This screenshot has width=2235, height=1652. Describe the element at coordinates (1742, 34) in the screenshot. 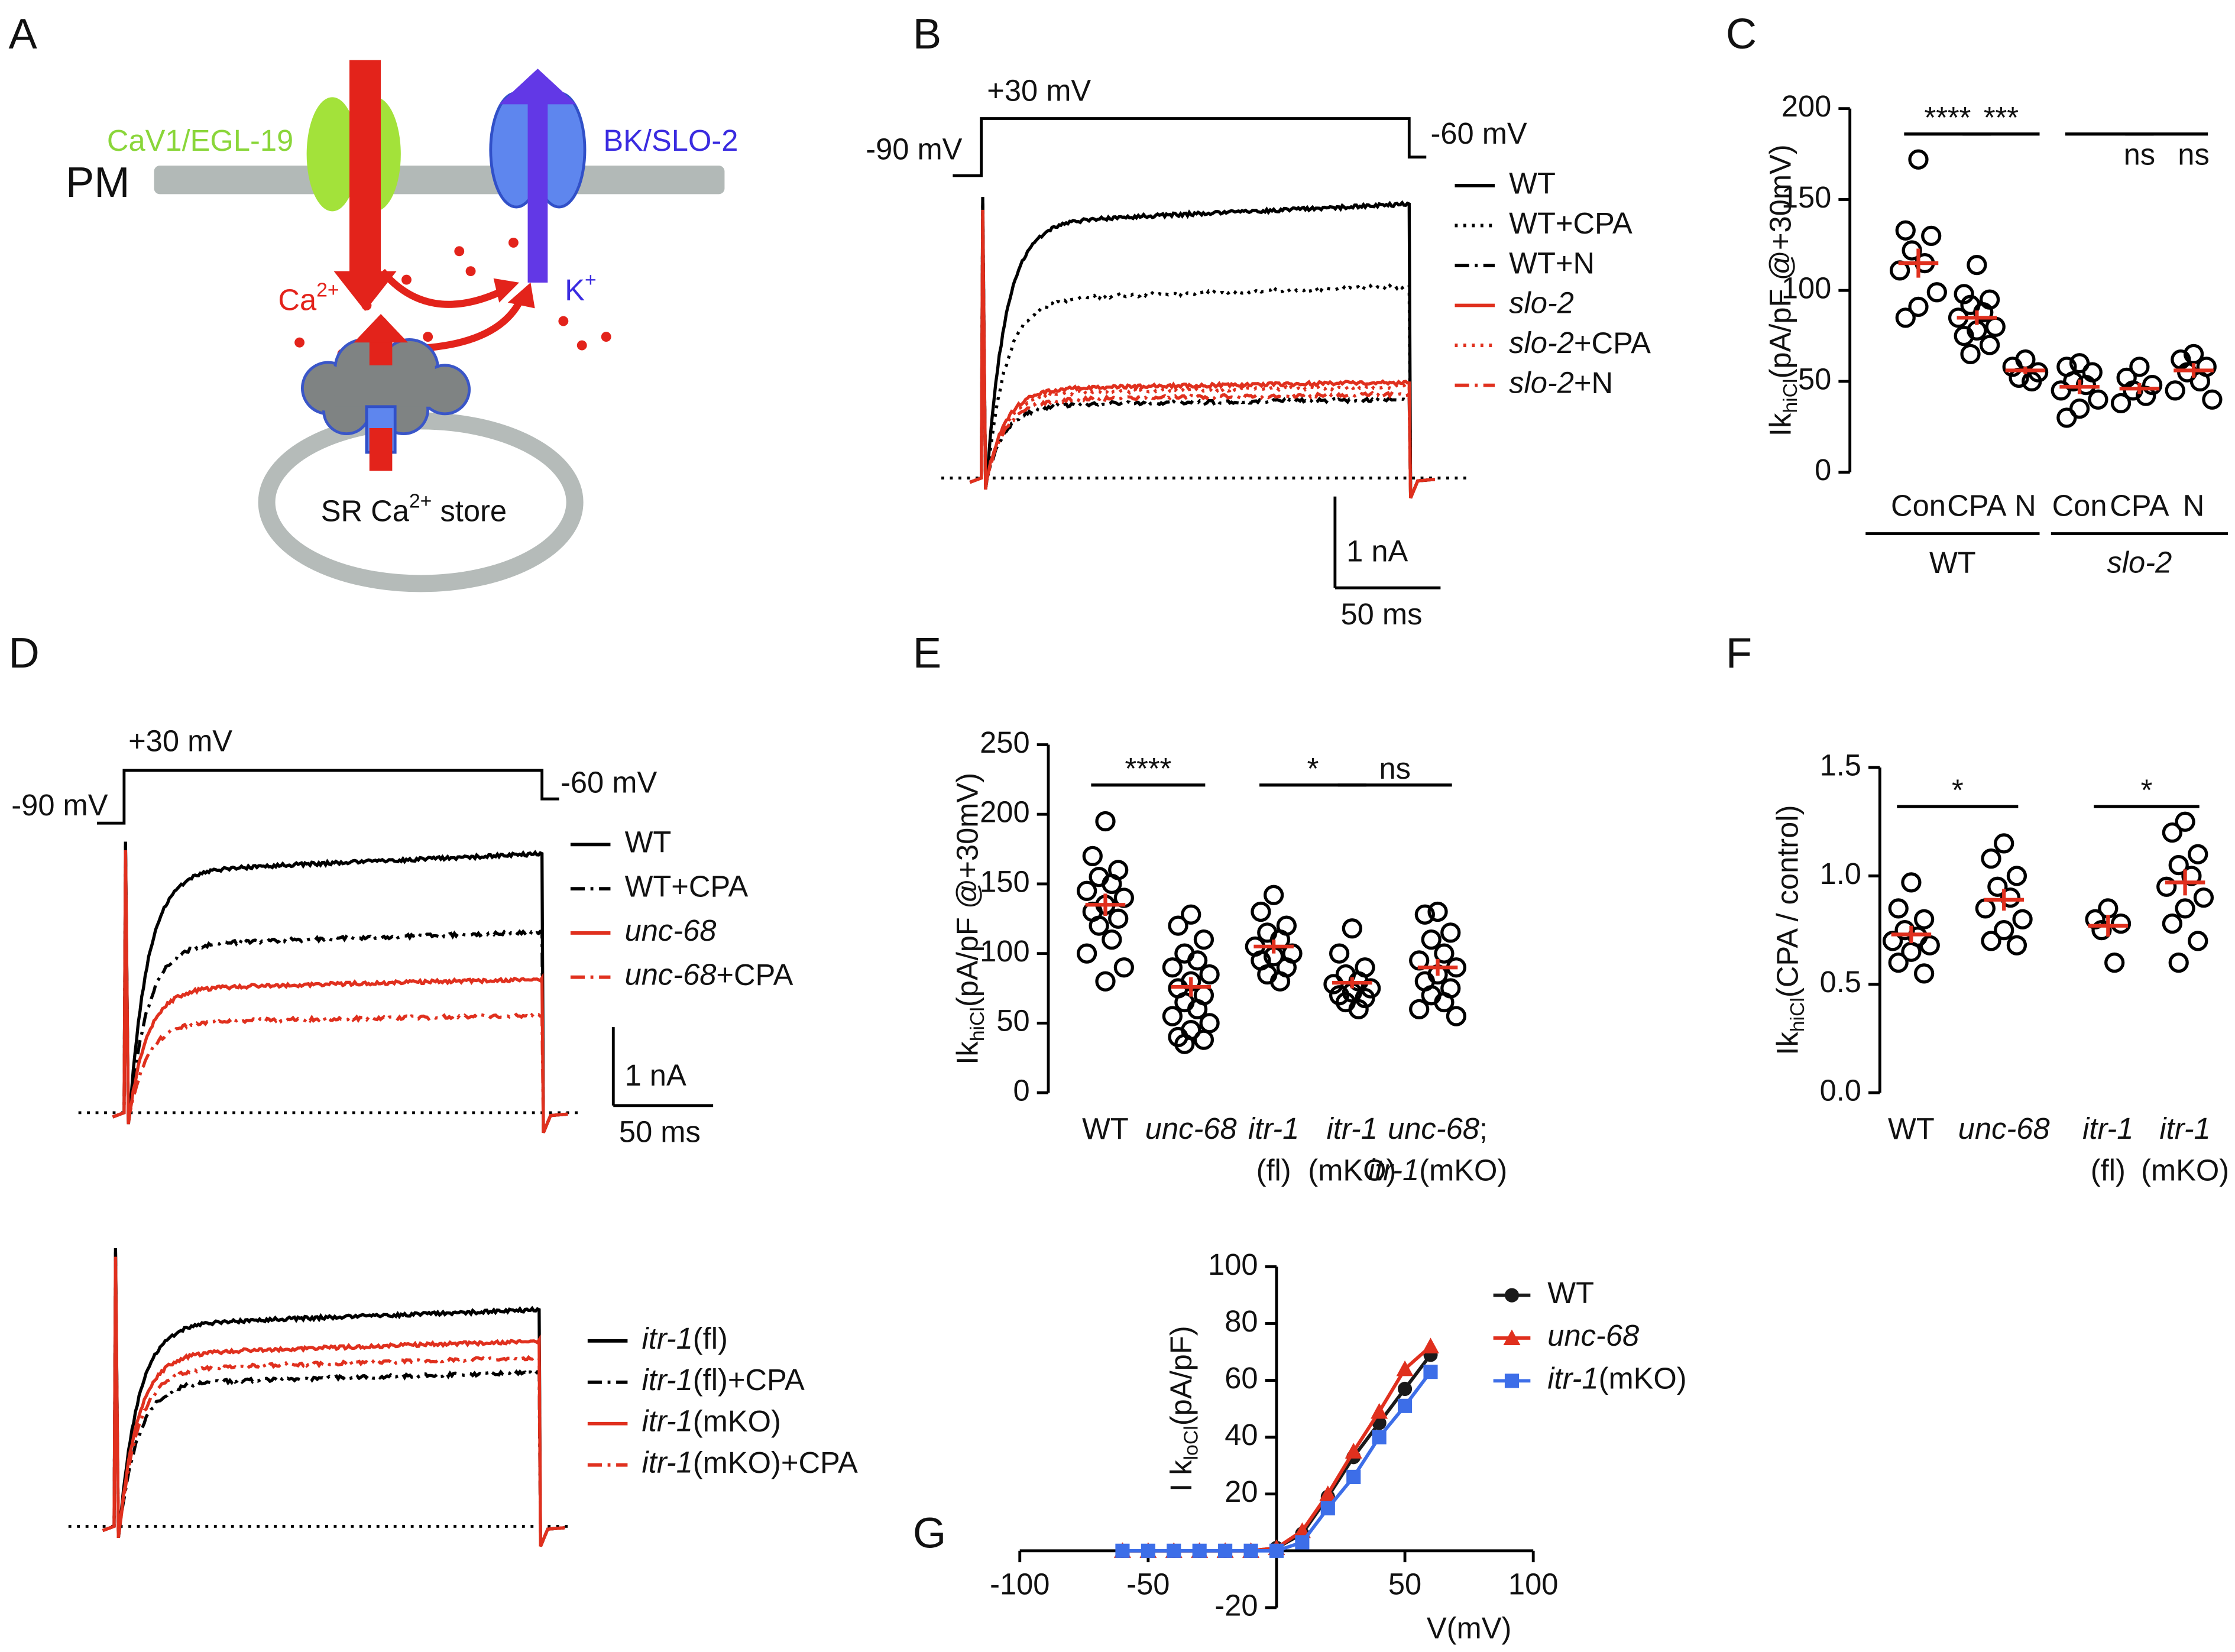

I see `panel-letter: C` at that location.